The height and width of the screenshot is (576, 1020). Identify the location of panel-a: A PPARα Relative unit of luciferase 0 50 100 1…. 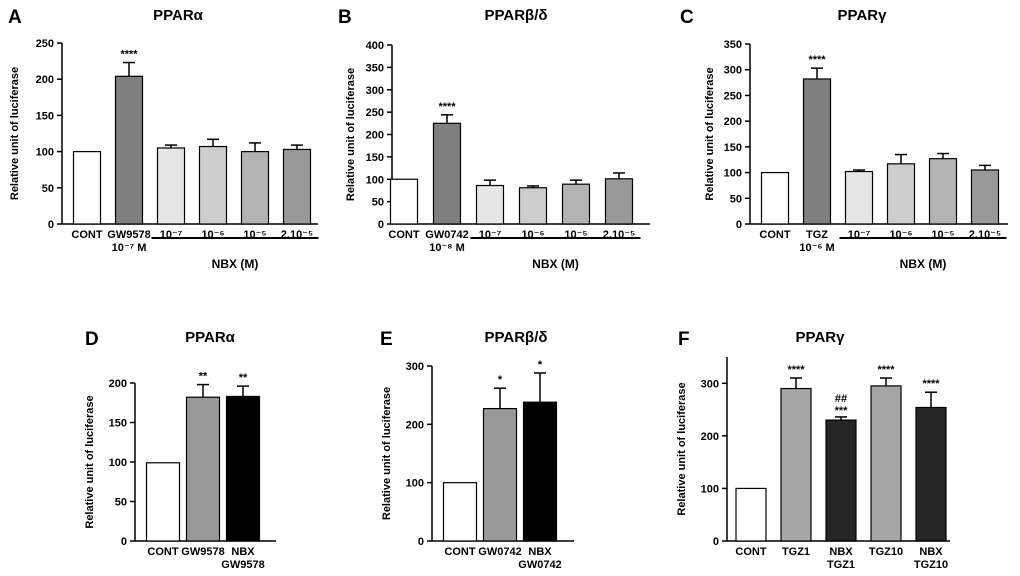
(163, 139).